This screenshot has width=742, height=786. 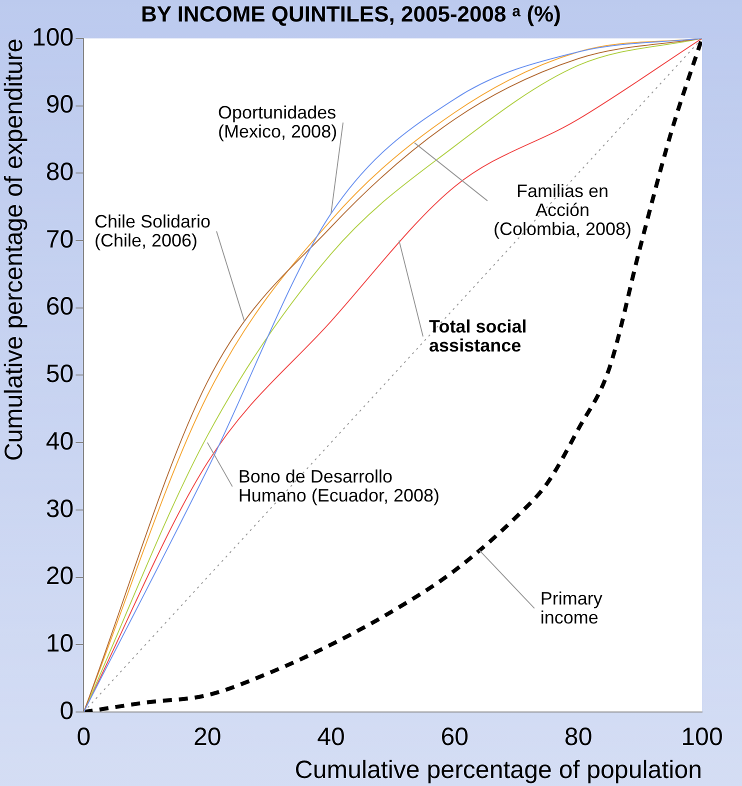 I want to click on annotation: Familias en Acción (Colombia, 2008), so click(x=562, y=209).